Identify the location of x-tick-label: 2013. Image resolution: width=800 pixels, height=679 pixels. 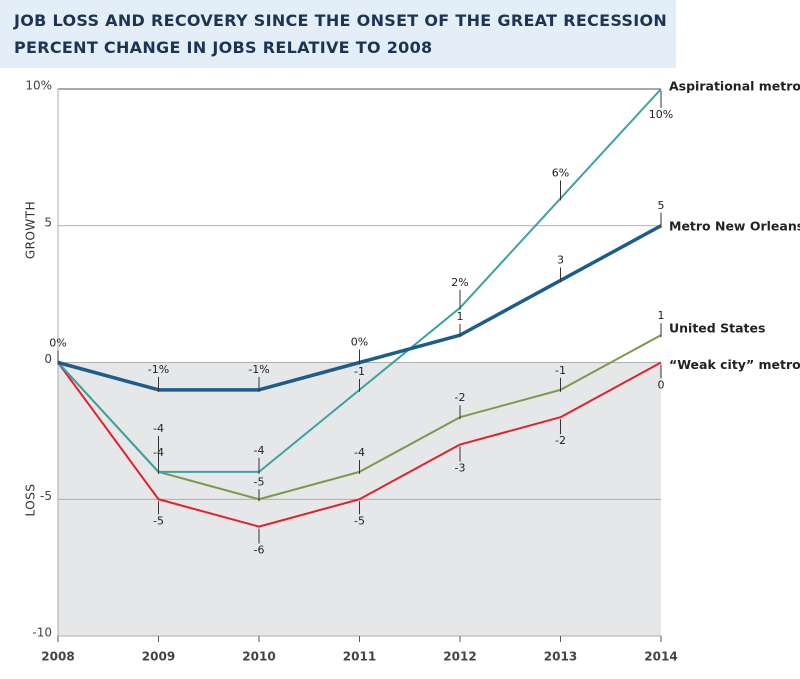
(560, 657).